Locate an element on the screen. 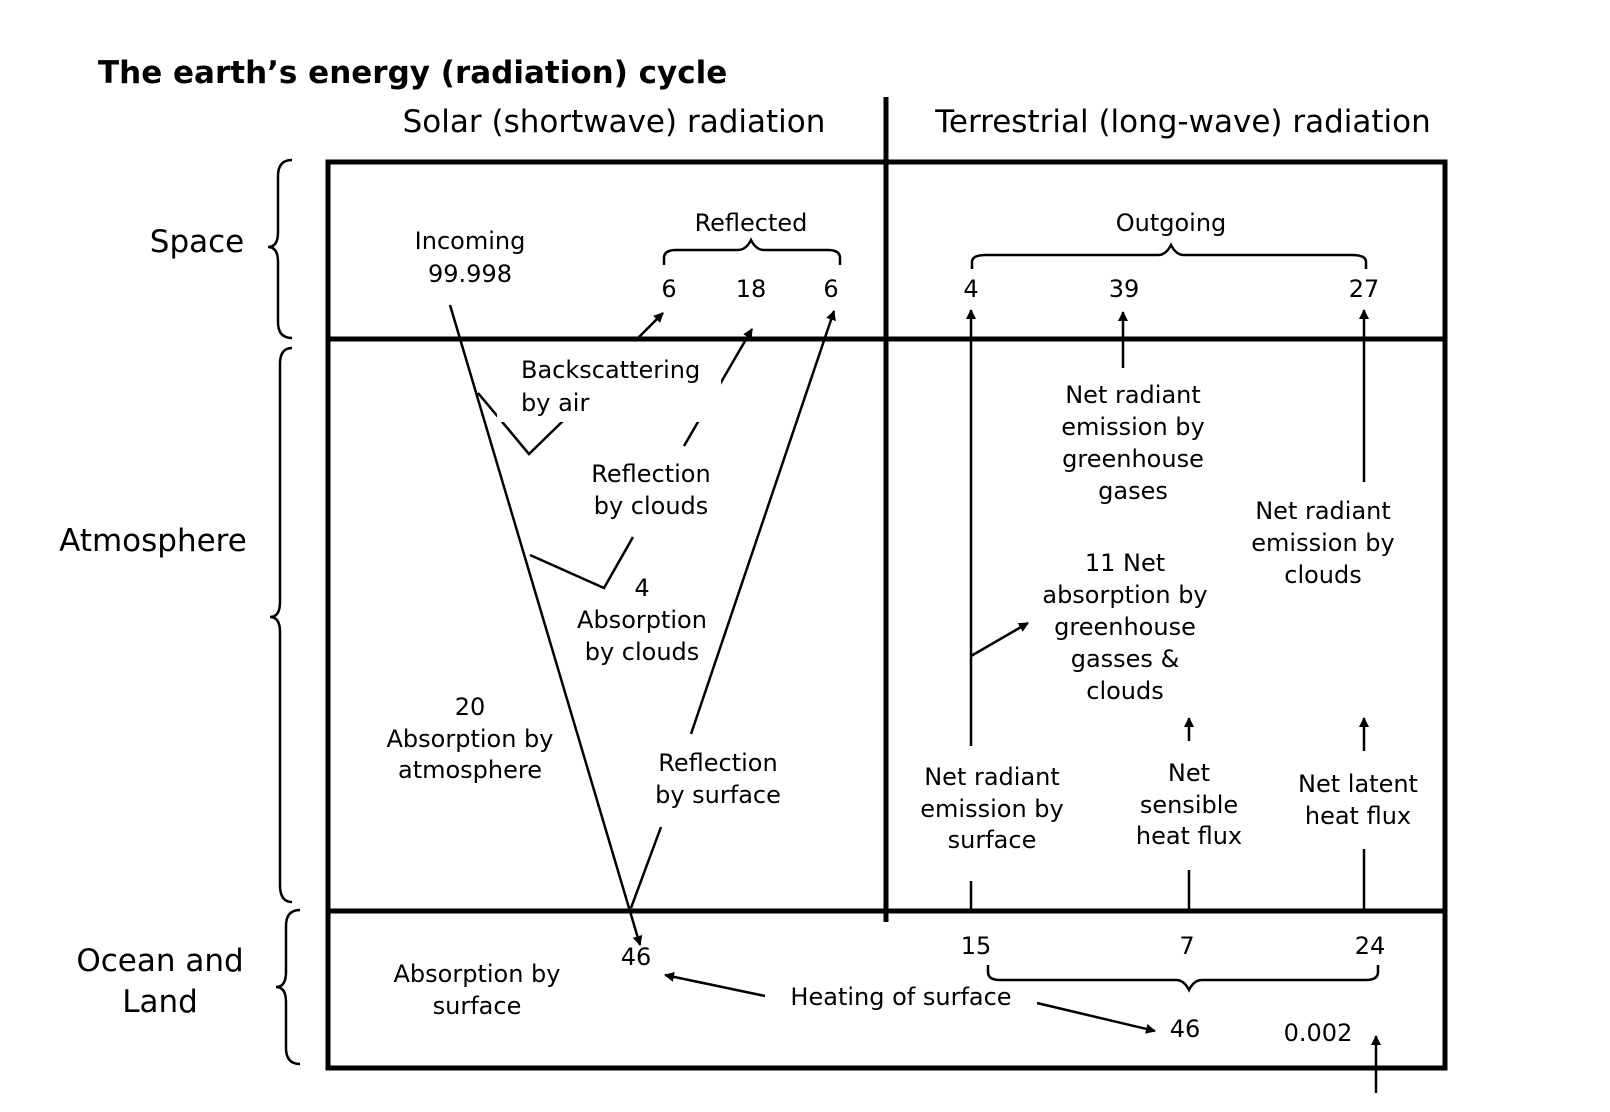 This screenshot has height=1112, width=1610. geothermal-value: 0.002 is located at coordinates (1318, 1033).